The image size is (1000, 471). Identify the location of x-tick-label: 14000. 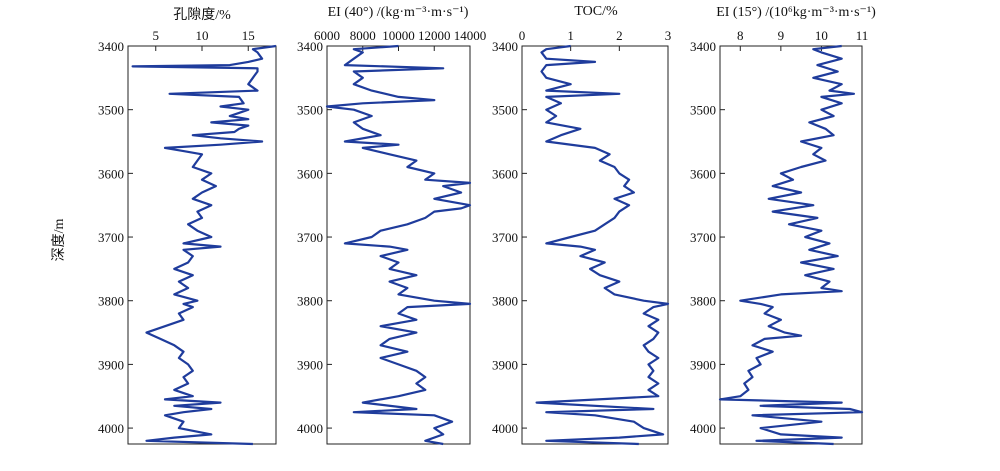
(470, 35).